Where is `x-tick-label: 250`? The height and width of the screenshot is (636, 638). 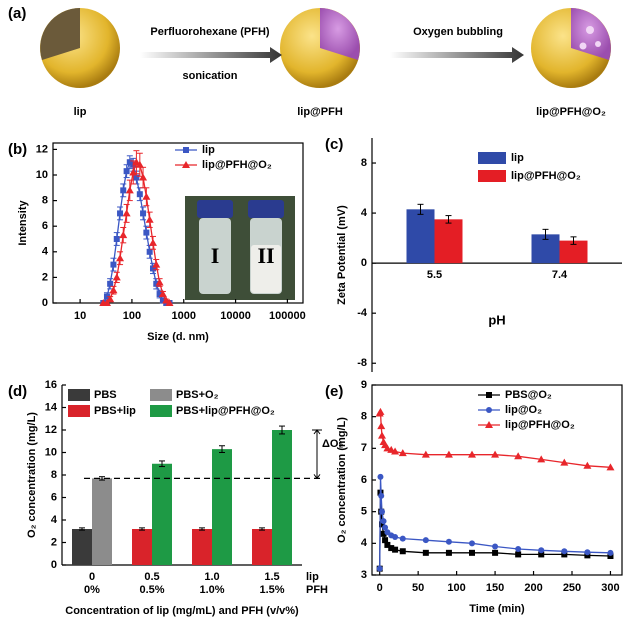
x-tick-label: 250 is located at coordinates (572, 588).